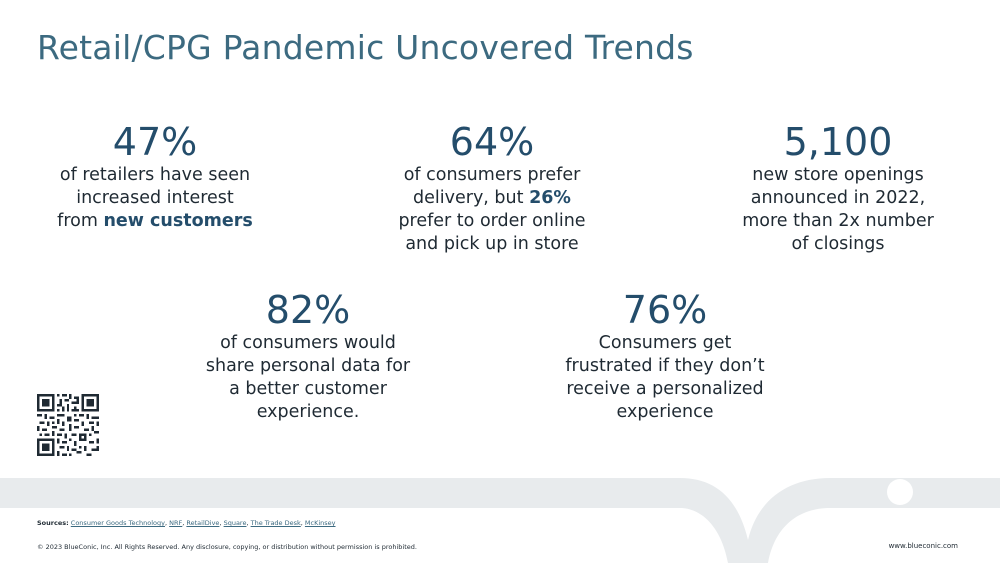 This screenshot has width=1000, height=563. Describe the element at coordinates (838, 198) in the screenshot. I see `stat-desc-line: announced in 2022,` at that location.